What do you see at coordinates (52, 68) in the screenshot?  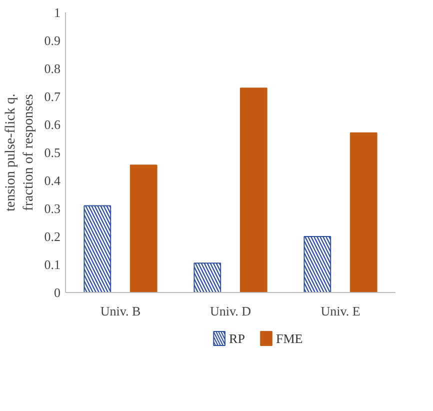 I see `y-tick-label: 0.8` at bounding box center [52, 68].